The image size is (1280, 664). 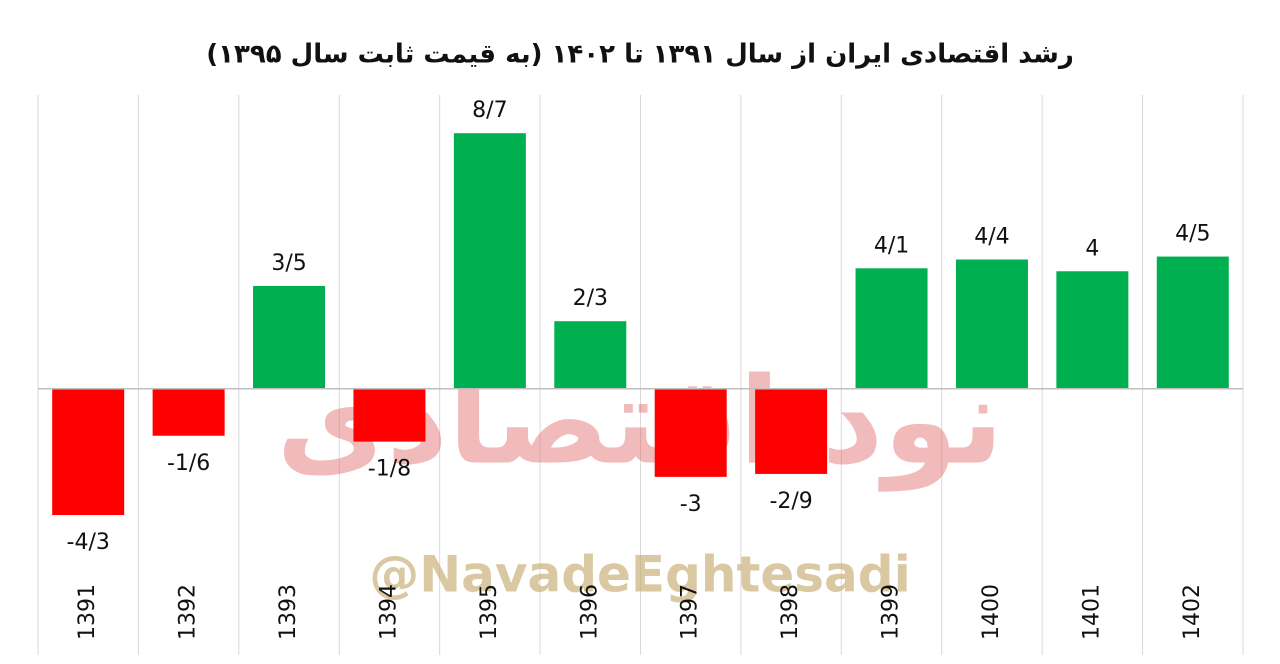 I want to click on x-tick-label: 1391, so click(x=87, y=612).